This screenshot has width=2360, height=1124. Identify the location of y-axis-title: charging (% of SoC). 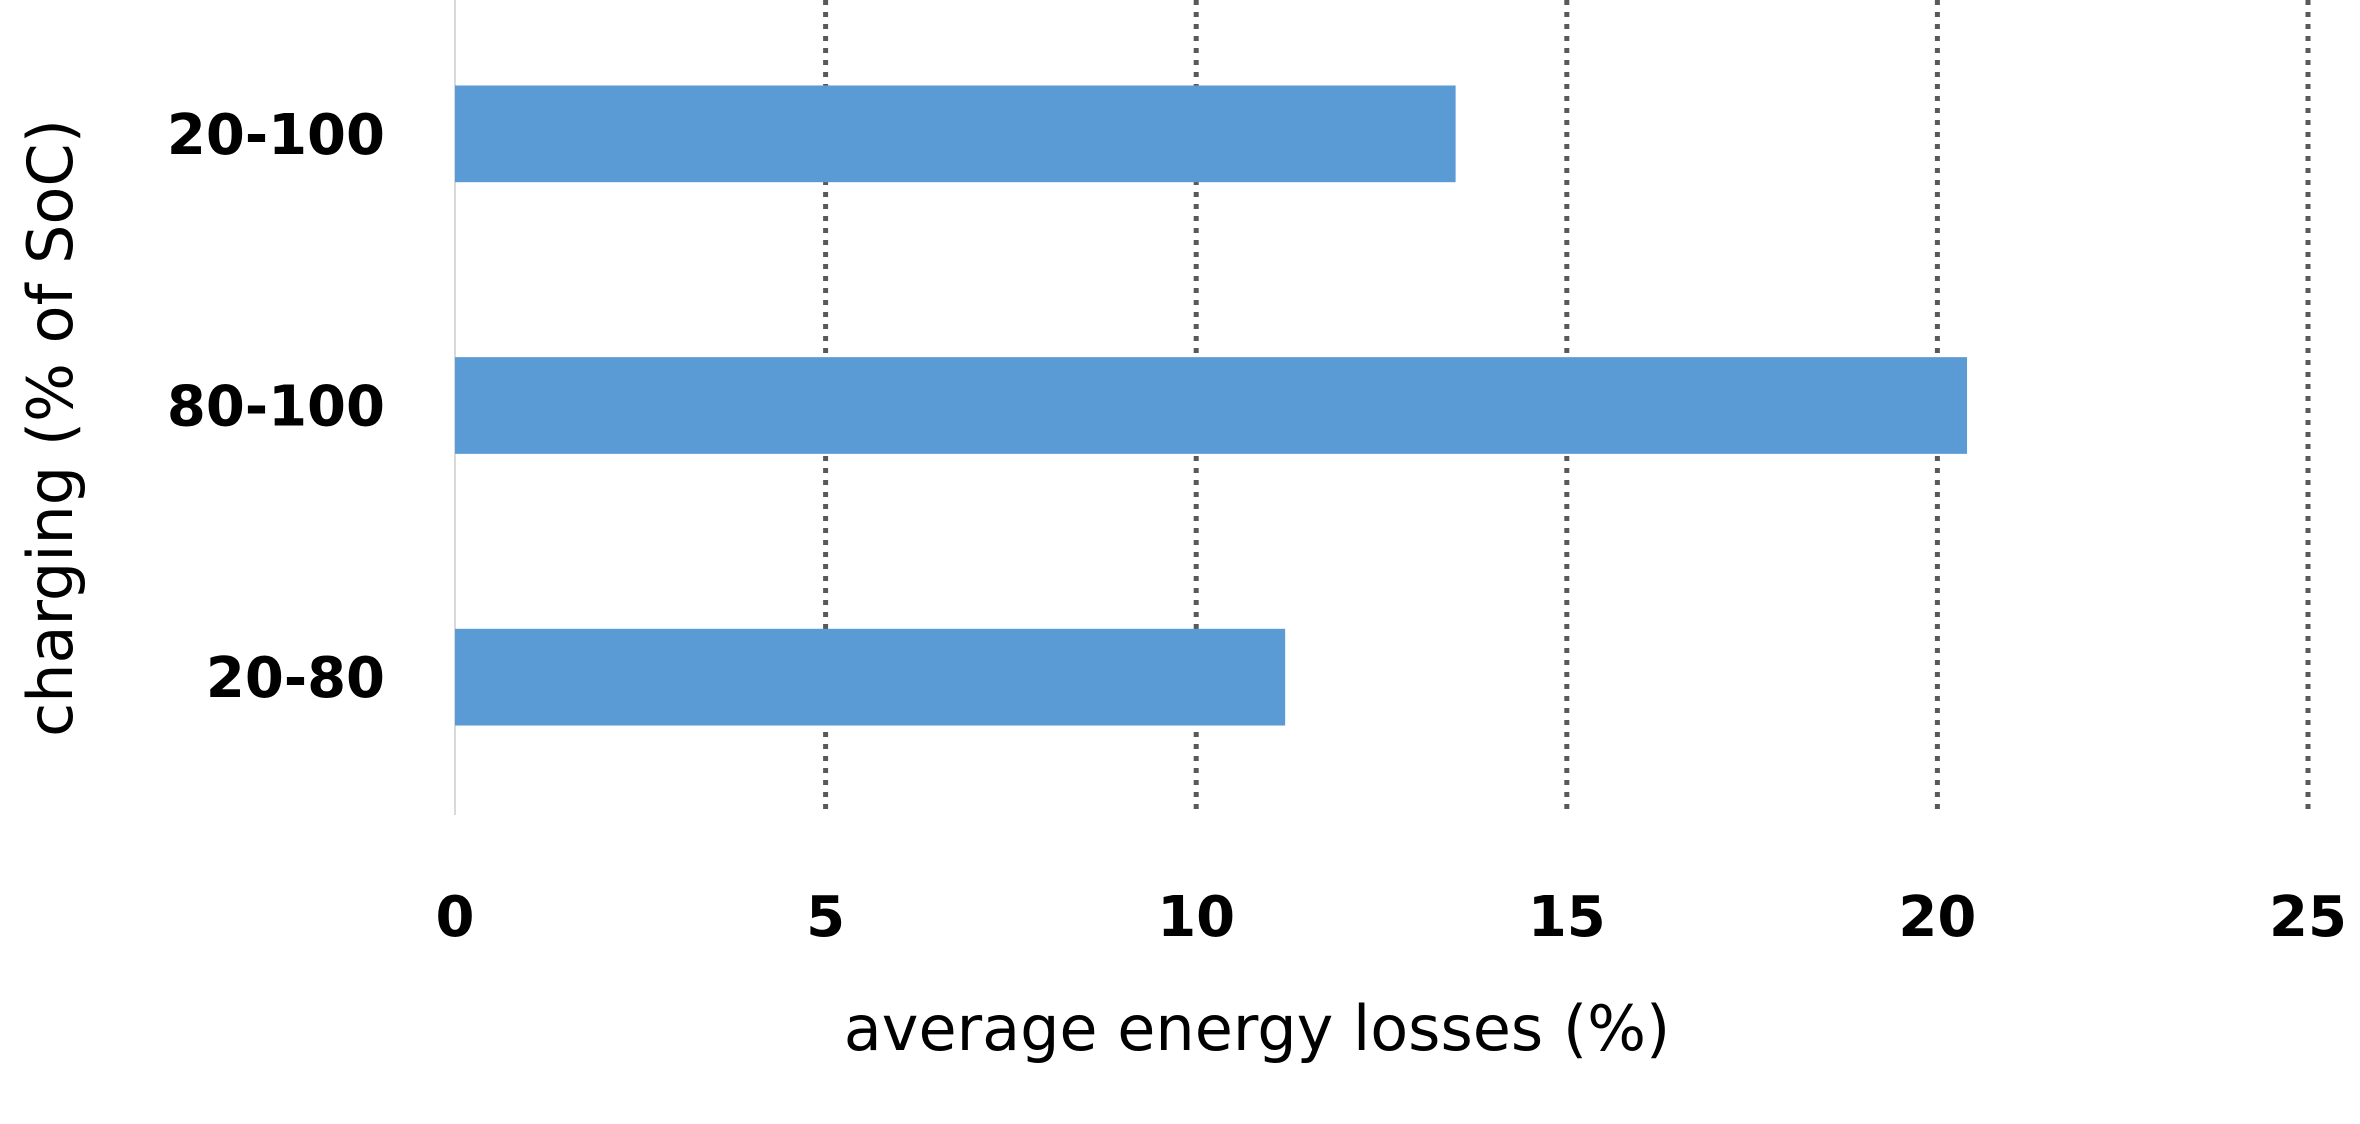
(50, 428).